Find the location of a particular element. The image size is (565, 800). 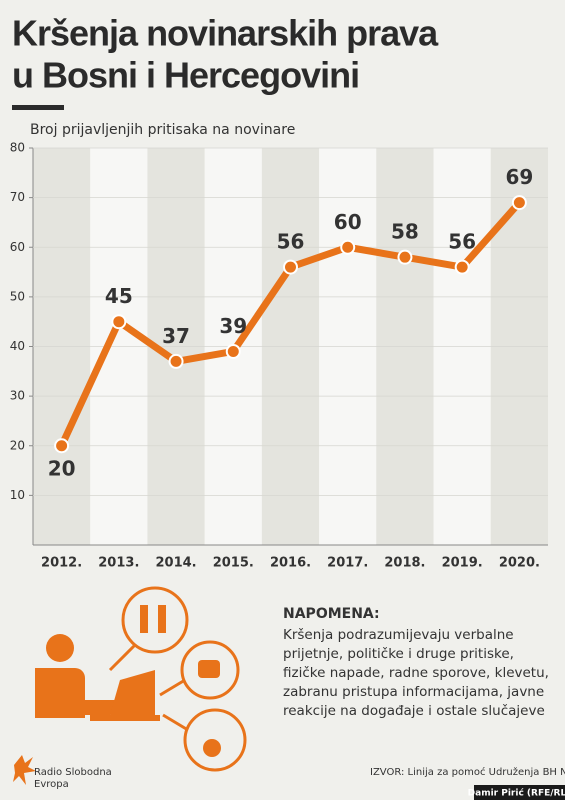

x-tick-label: 2012. is located at coordinates (61, 563).